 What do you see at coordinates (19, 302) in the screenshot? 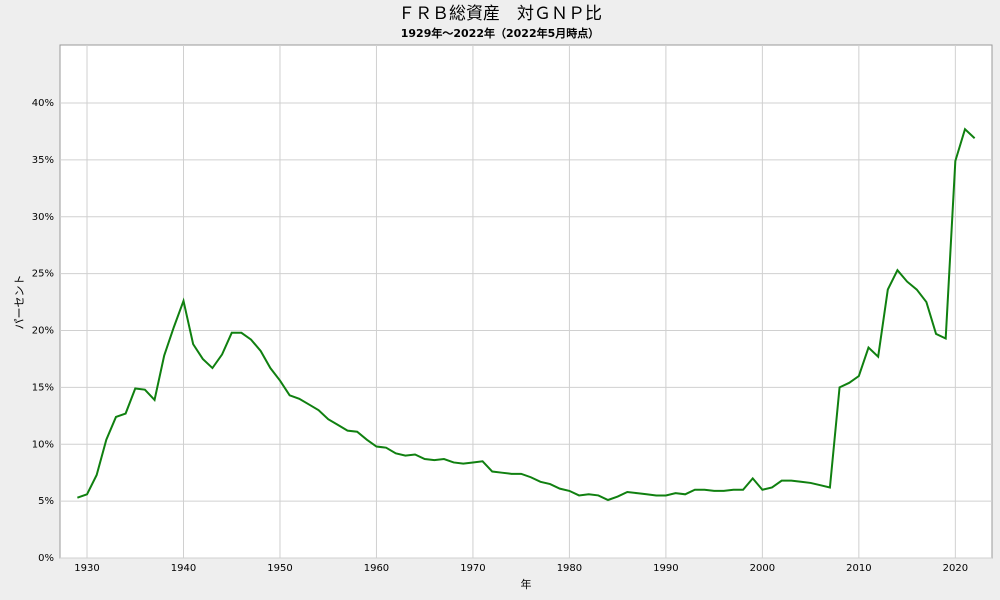
I see `y-axis-label: パーセント` at bounding box center [19, 302].